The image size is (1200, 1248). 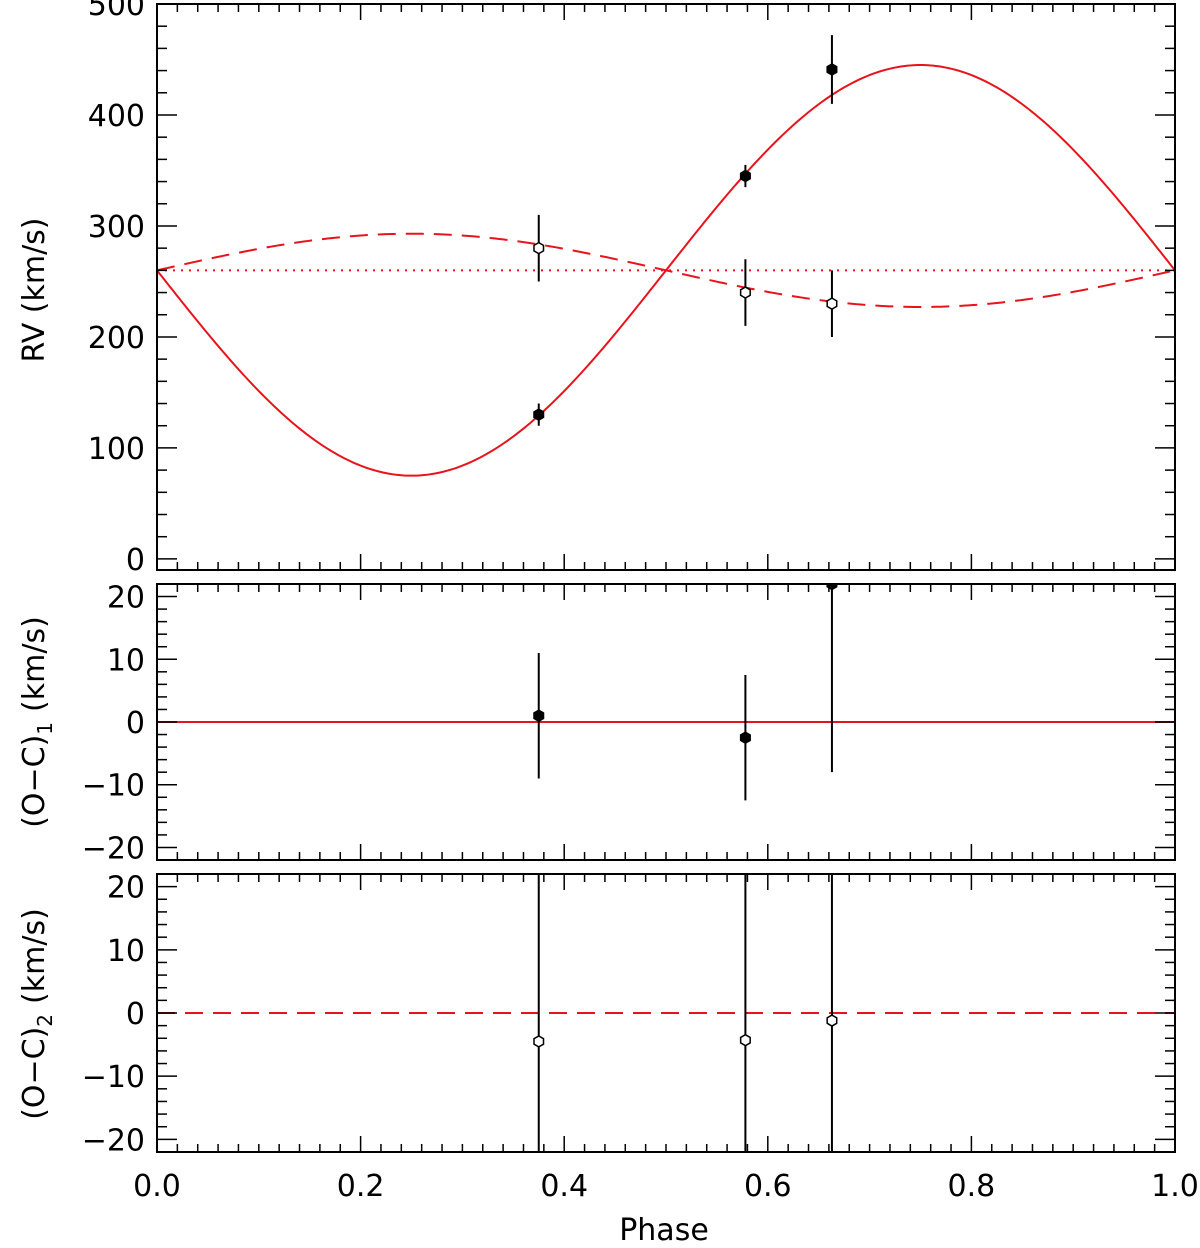 What do you see at coordinates (34, 289) in the screenshot?
I see `rv-y-axis-title: RV (km/s)` at bounding box center [34, 289].